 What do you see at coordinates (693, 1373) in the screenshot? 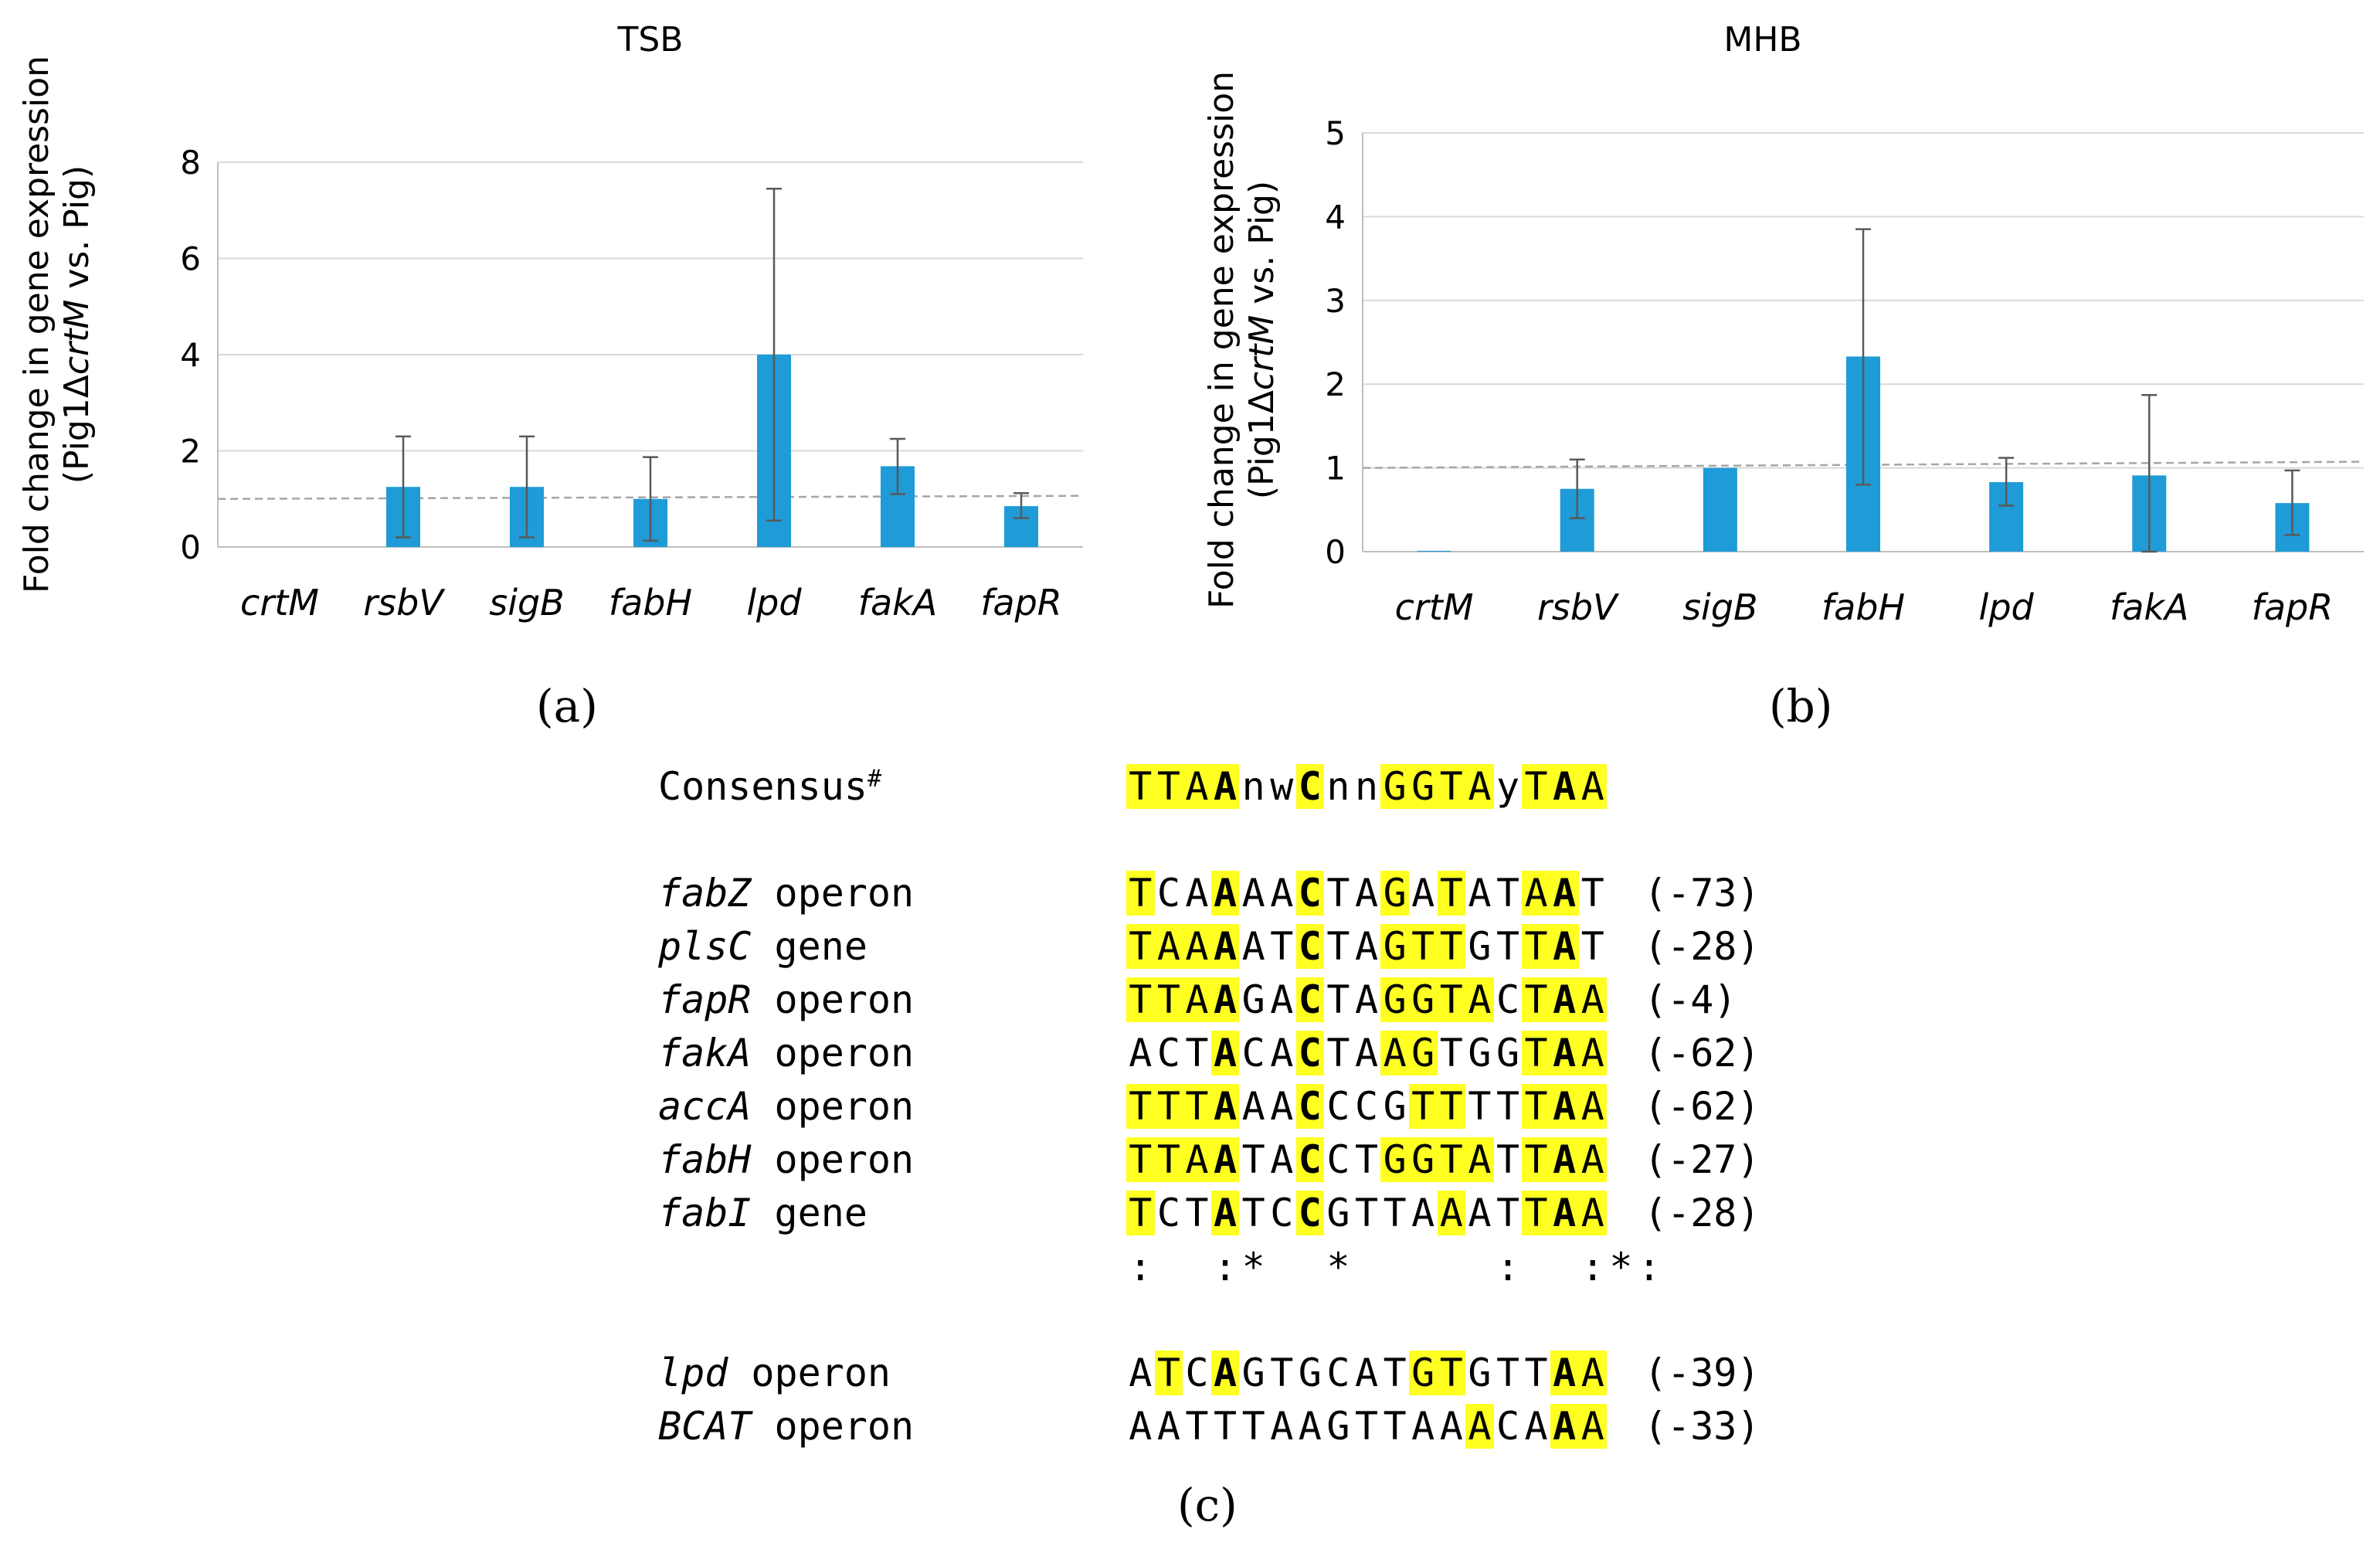
I see `gene-name: lpd` at bounding box center [693, 1373].